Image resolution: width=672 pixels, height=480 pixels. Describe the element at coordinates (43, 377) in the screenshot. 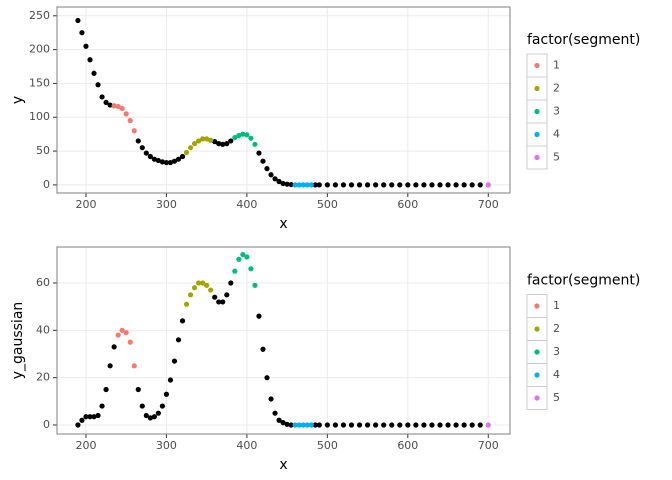

I see `y-tick-label: 20` at that location.